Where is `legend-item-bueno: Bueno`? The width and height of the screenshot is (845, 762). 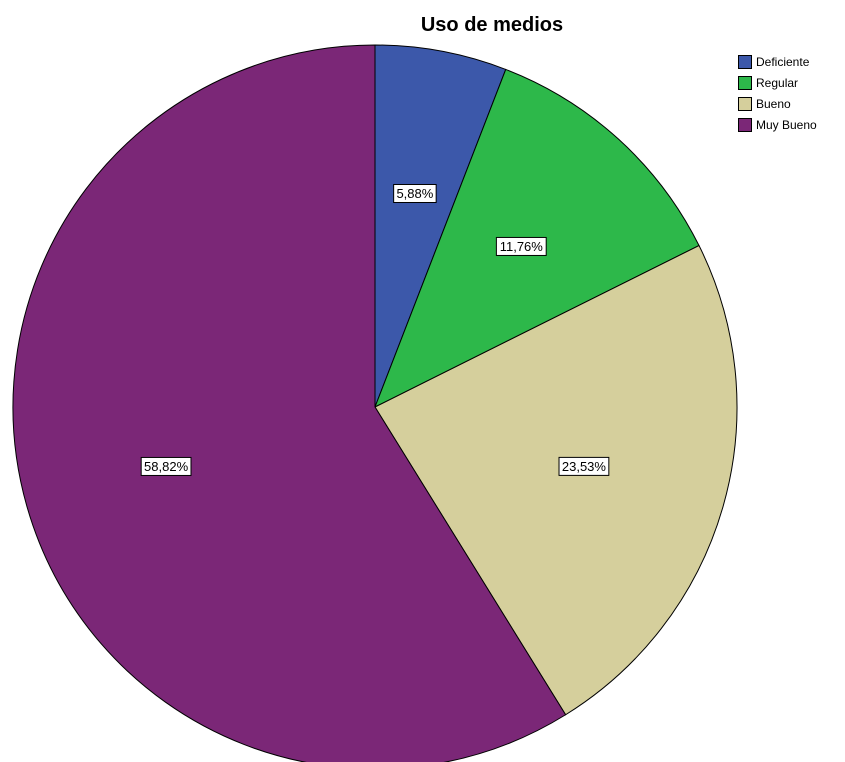 legend-item-bueno: Bueno is located at coordinates (777, 103).